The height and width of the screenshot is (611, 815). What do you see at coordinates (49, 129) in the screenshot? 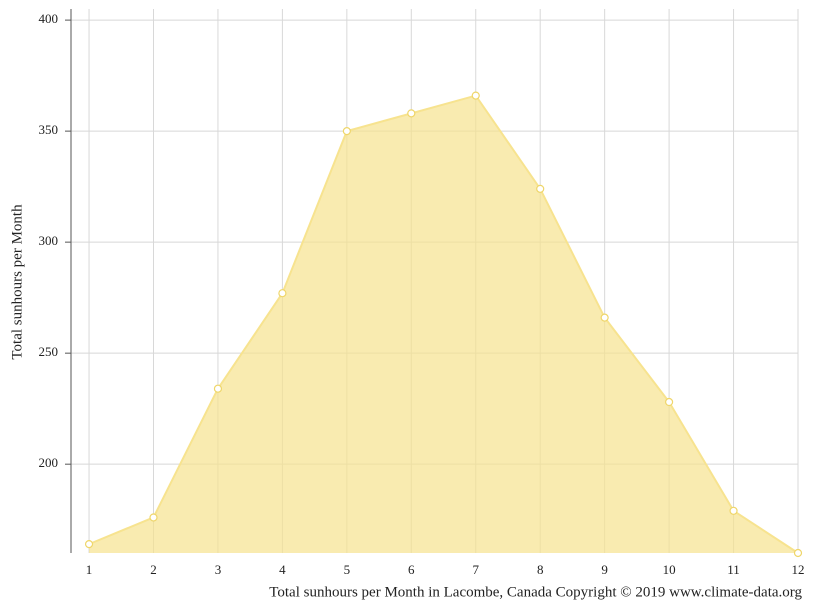
I see `y-tick-label: 350` at bounding box center [49, 129].